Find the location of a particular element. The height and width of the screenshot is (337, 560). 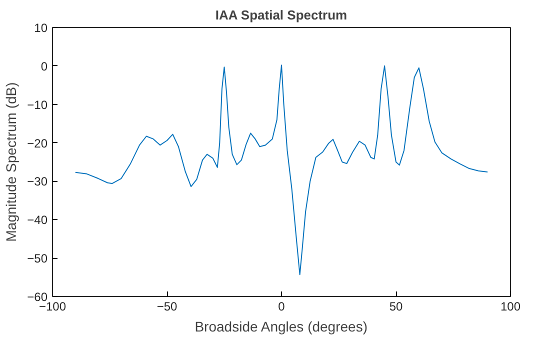

y-tick-label: −40 is located at coordinates (37, 220).